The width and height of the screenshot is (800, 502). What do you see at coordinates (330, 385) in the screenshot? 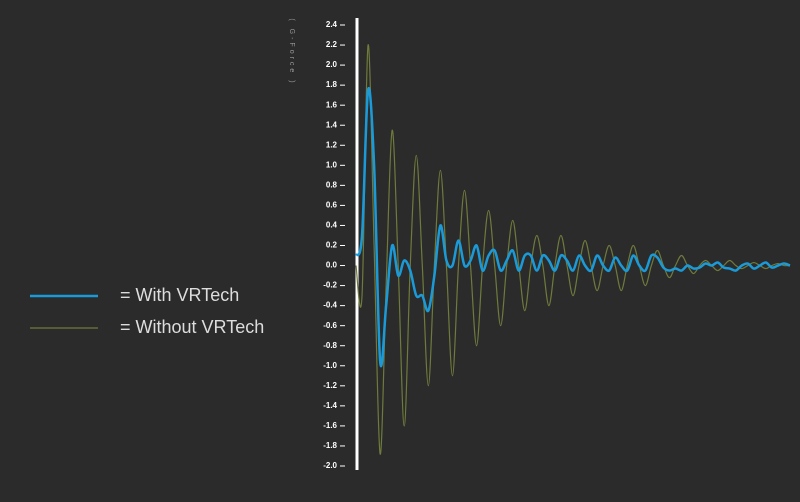
I see `y-tick-label: -1.2` at bounding box center [330, 385].